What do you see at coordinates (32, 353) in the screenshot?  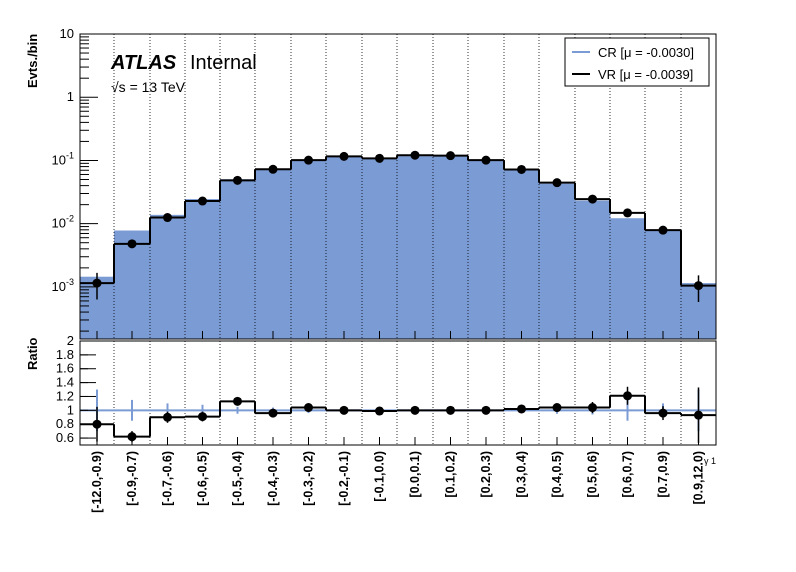 I see `ratio-y-axis-title: Ratio` at bounding box center [32, 353].